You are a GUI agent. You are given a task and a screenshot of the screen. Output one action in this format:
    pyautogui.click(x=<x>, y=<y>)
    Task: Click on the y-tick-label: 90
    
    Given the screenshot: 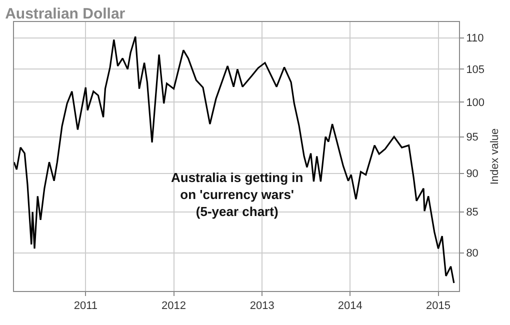 What is the action you would take?
    pyautogui.click(x=472, y=174)
    